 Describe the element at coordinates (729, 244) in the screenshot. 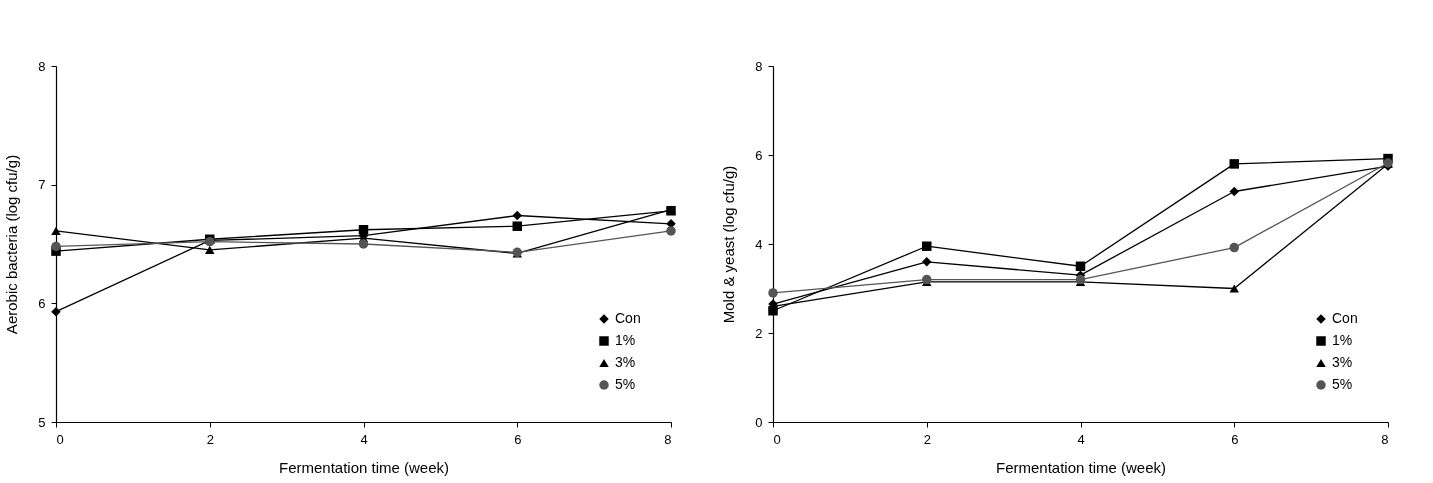

I see `y-axis-title: Mold & yeast (log cfu/g)` at that location.